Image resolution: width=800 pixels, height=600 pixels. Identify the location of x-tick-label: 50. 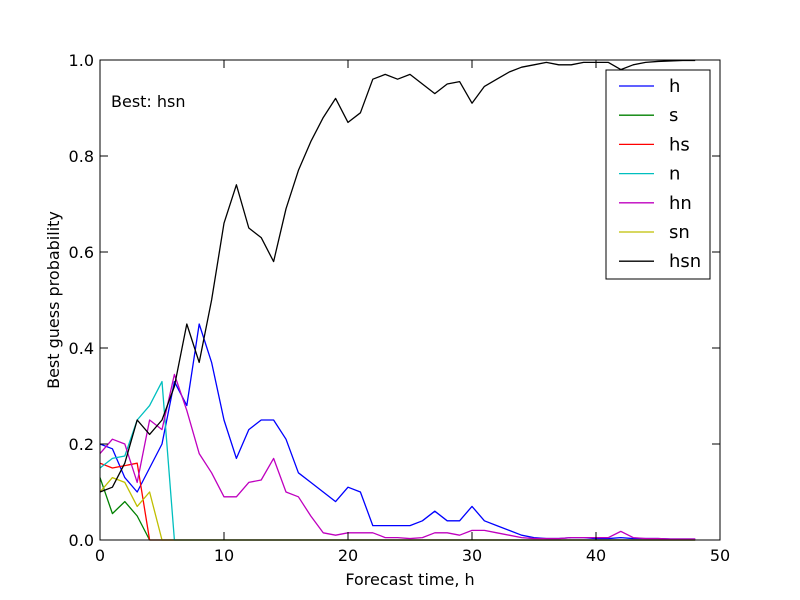
(720, 555).